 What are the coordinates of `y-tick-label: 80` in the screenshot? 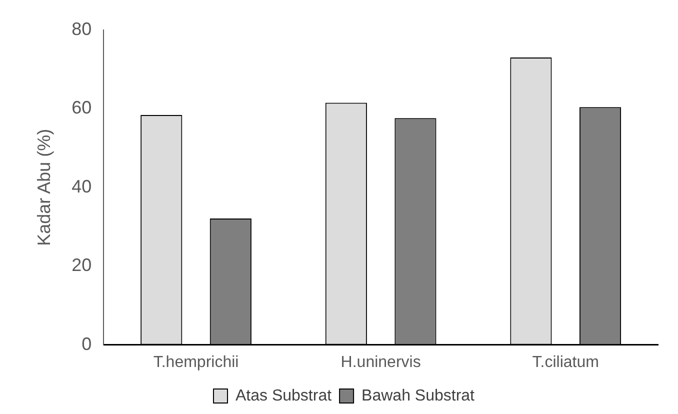 It's located at (82, 28).